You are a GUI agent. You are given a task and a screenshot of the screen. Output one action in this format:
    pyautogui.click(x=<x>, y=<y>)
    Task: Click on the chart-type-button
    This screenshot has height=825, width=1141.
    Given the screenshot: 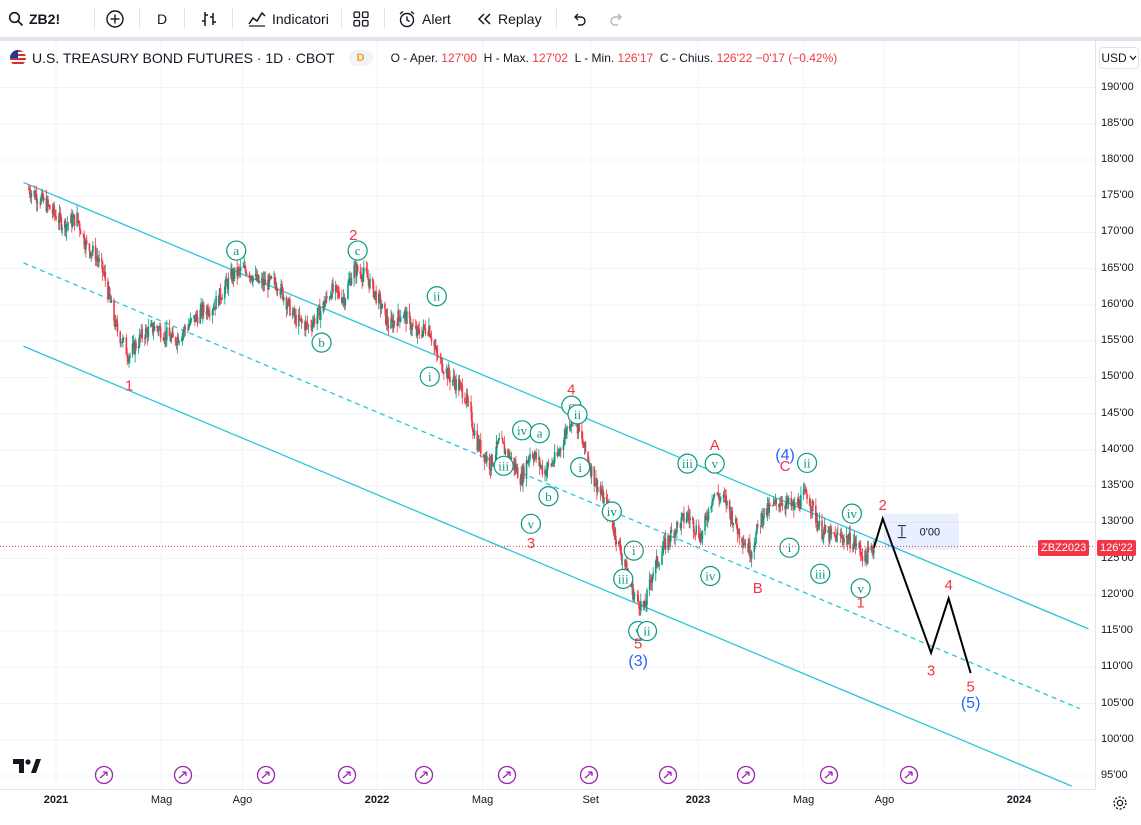 What is the action you would take?
    pyautogui.click(x=209, y=18)
    